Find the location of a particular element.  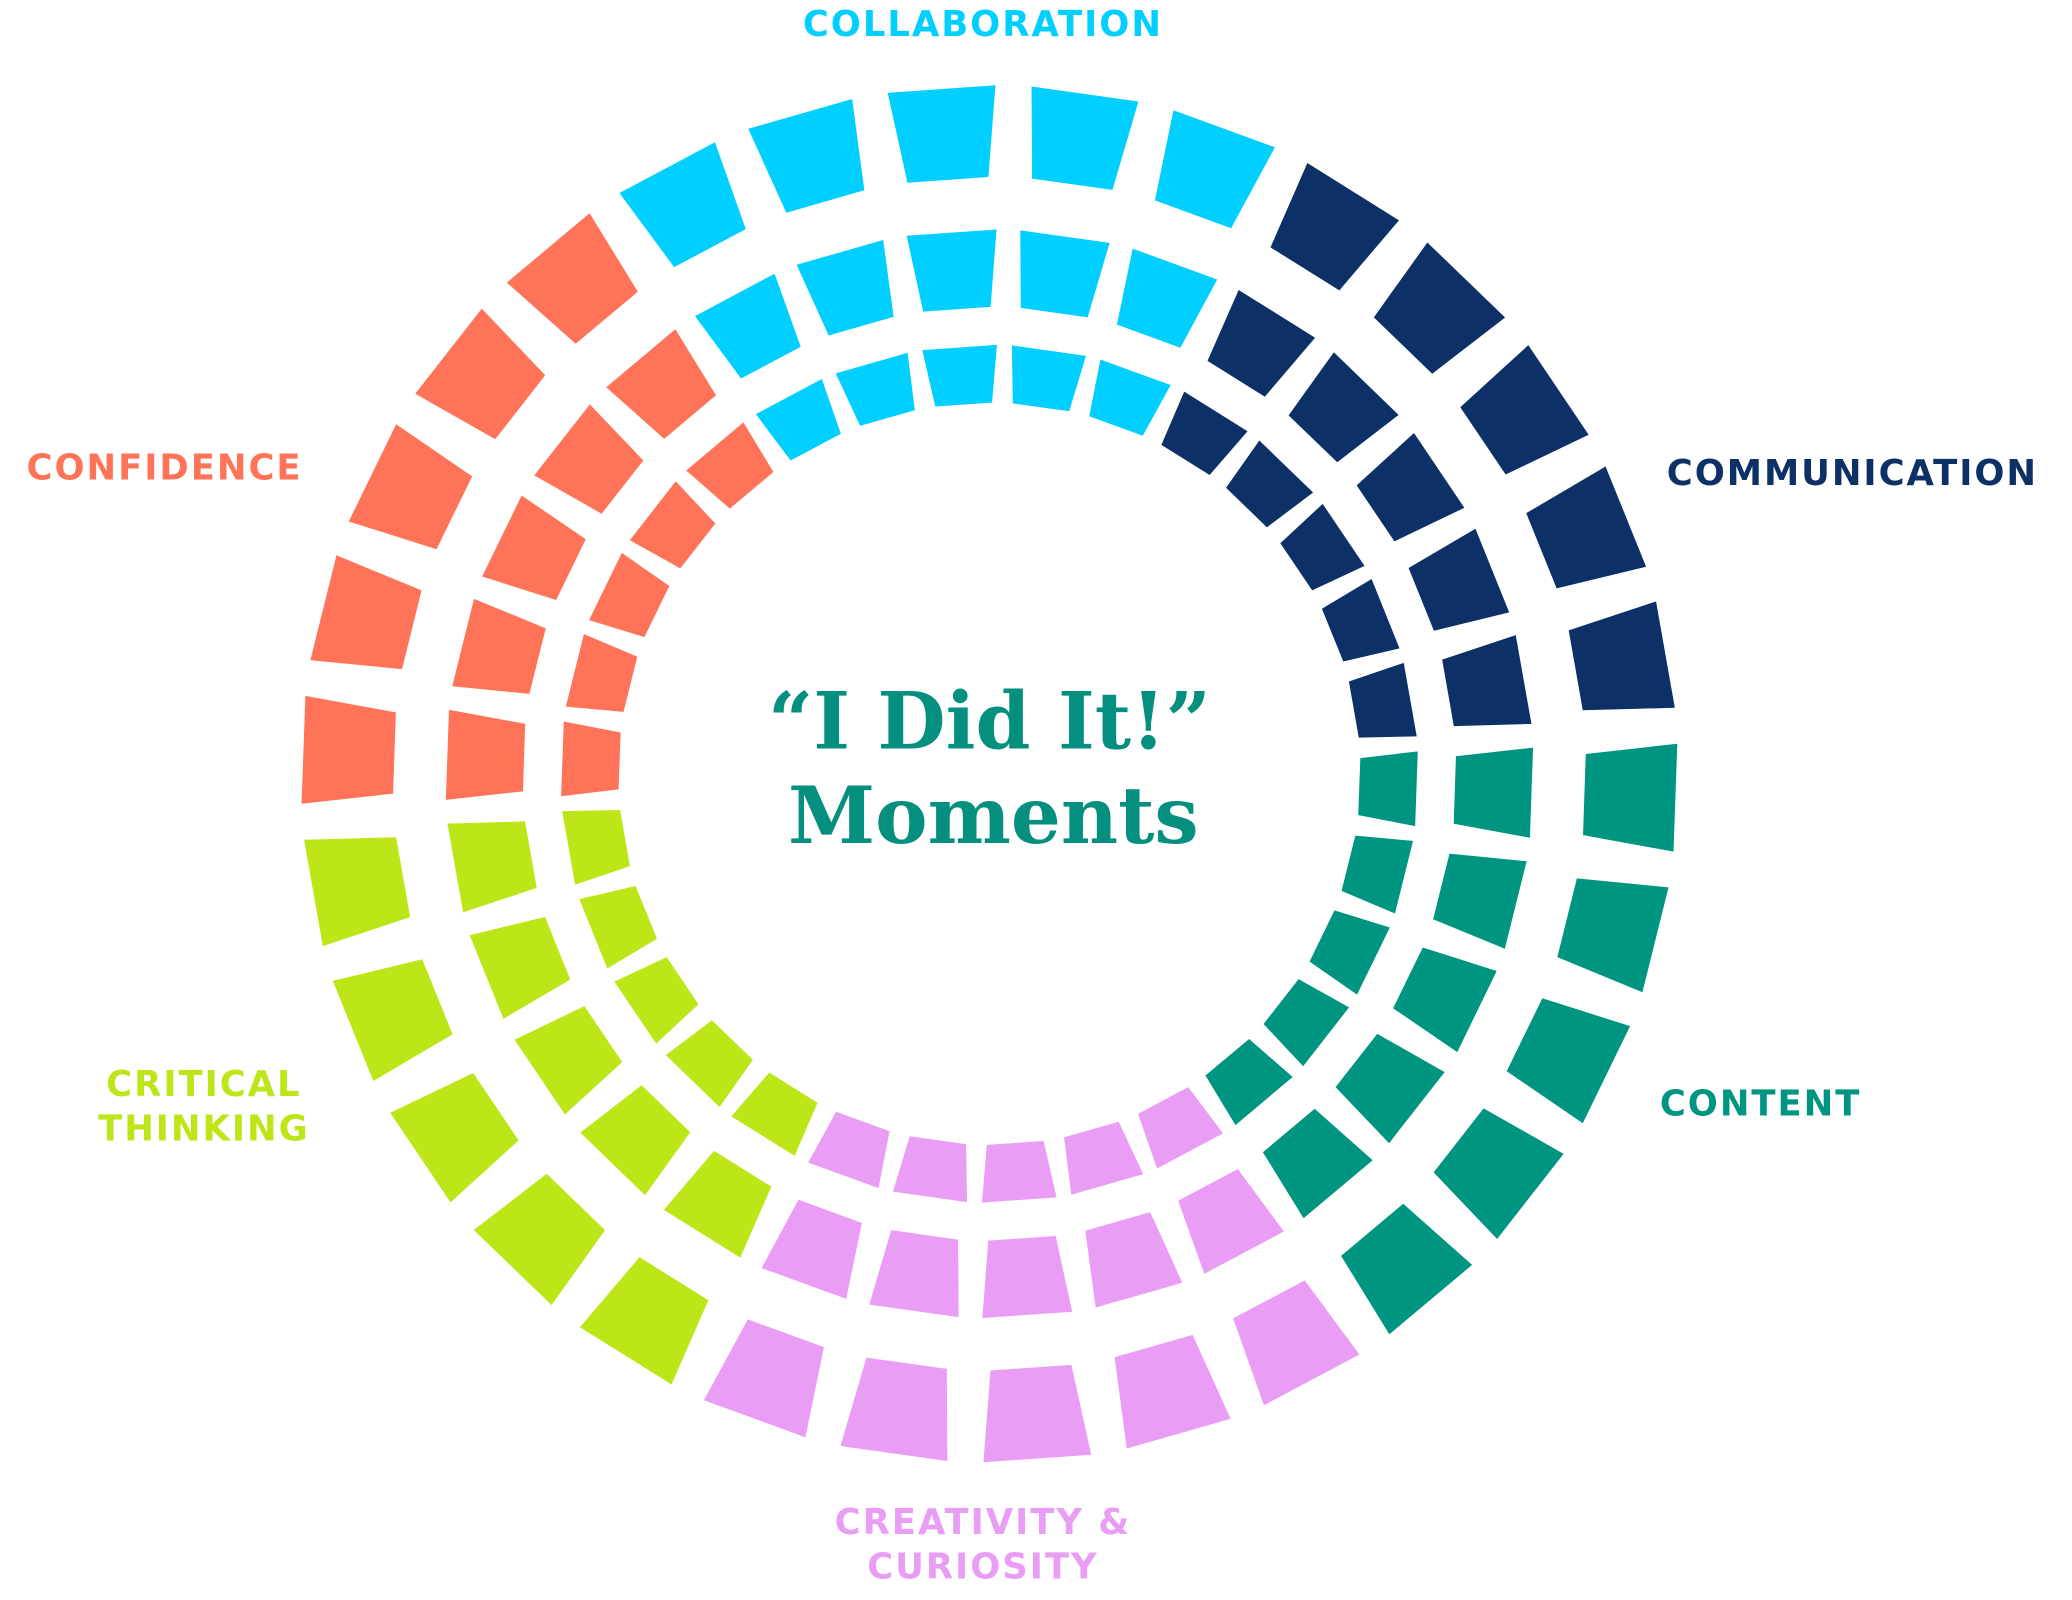

sector-label: THINKING is located at coordinates (204, 1128).